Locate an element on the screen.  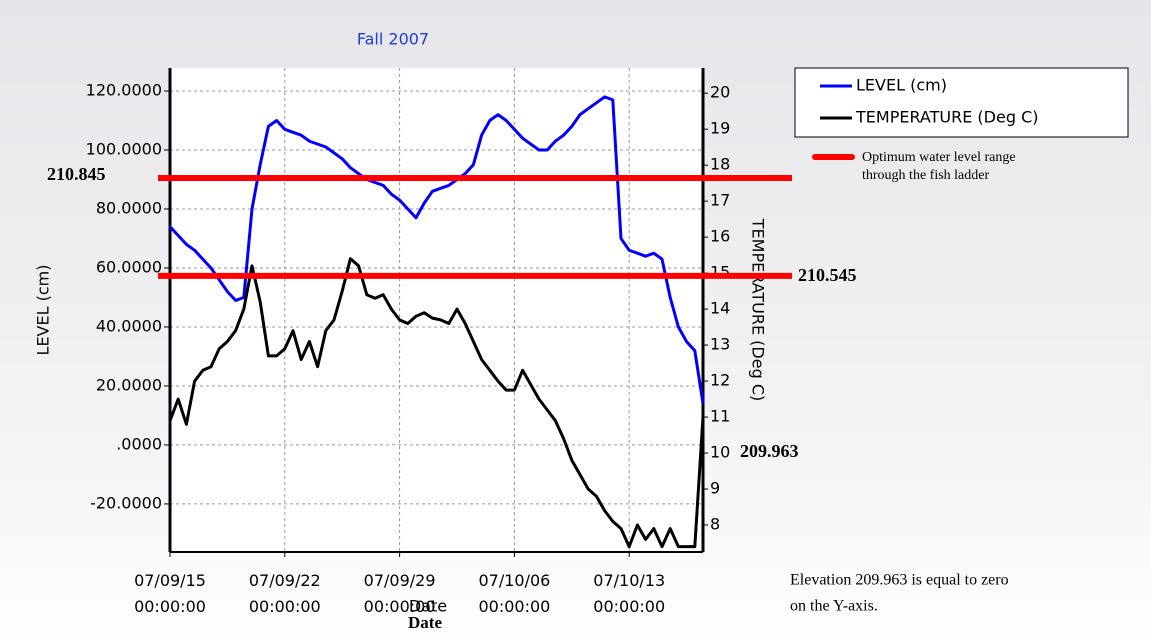
x-tick-label-line: 07/10/13 is located at coordinates (629, 580).